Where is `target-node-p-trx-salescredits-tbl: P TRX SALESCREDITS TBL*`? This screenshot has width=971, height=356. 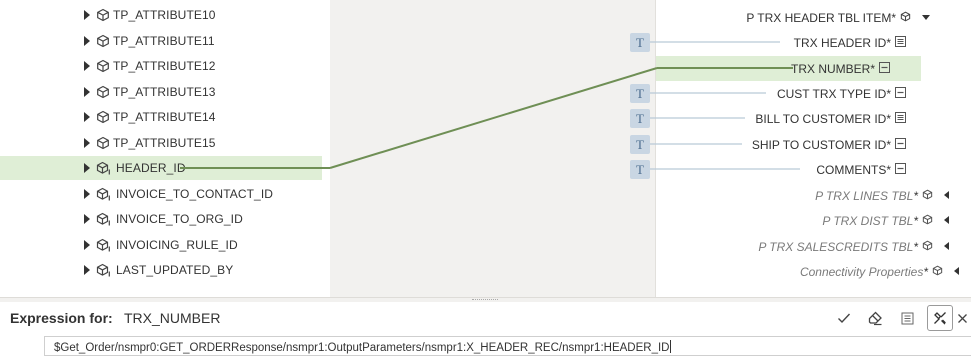
target-node-p-trx-salescredits-tbl: P TRX SALESCREDITS TBL* is located at coordinates (813, 246).